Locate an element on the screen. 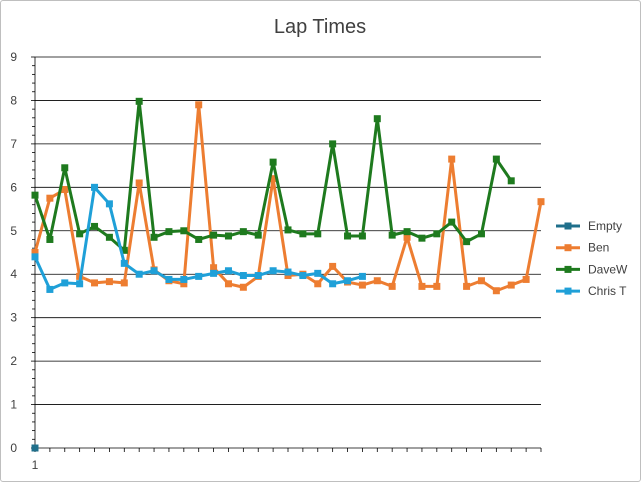  legend: Empty Ben DaveW Chris T is located at coordinates (592, 258).